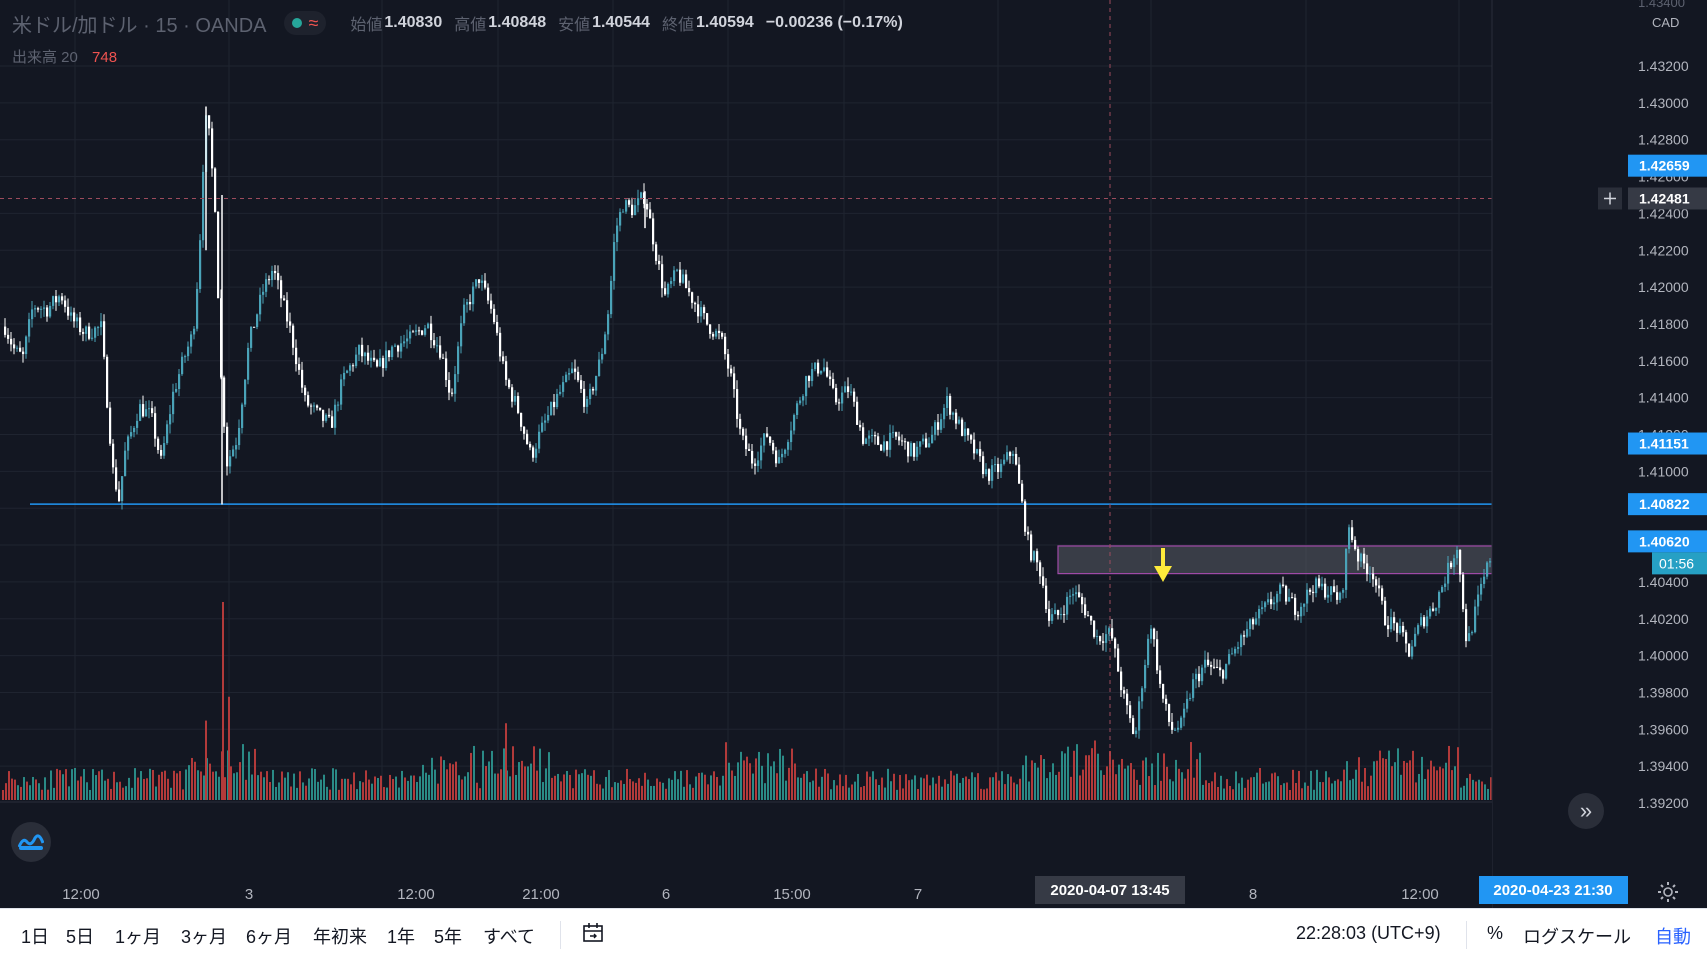  Describe the element at coordinates (1664, 444) in the screenshot. I see `price-badge-label: 1.41151` at that location.